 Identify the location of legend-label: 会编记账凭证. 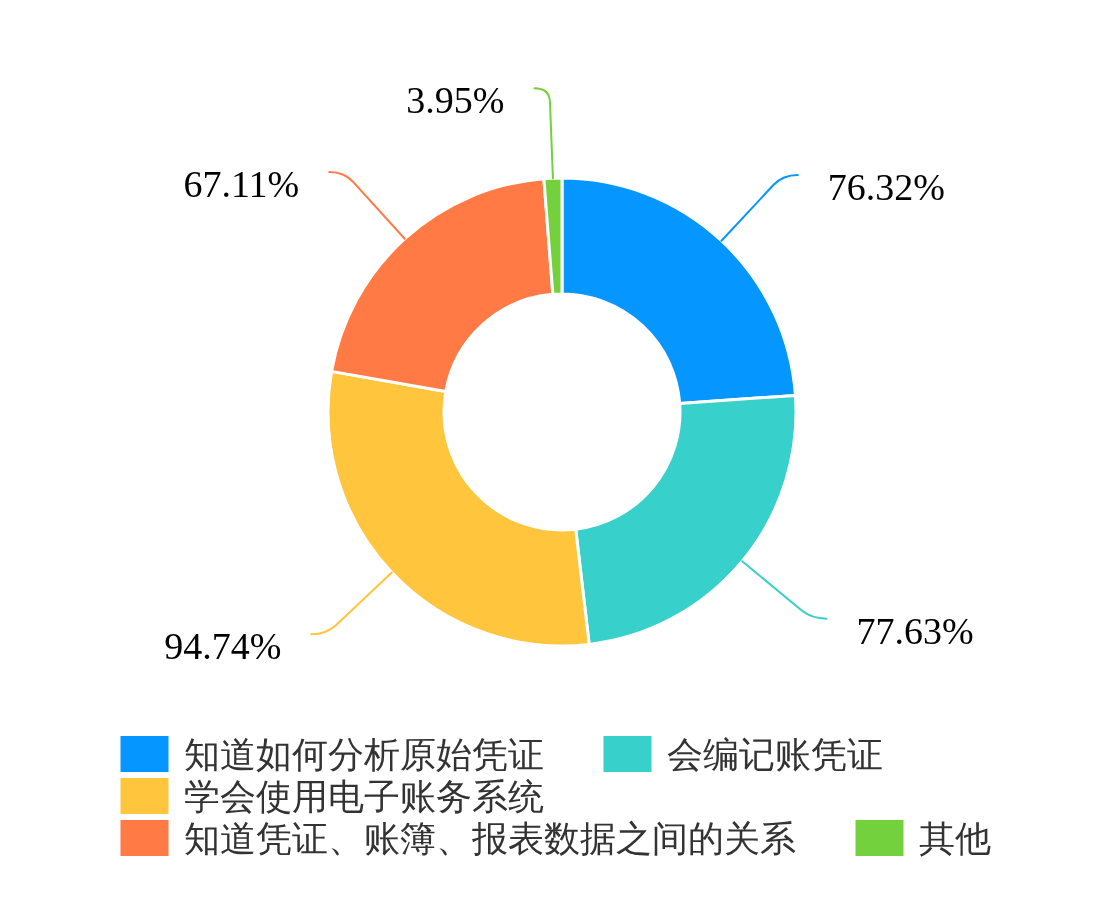
(774, 754).